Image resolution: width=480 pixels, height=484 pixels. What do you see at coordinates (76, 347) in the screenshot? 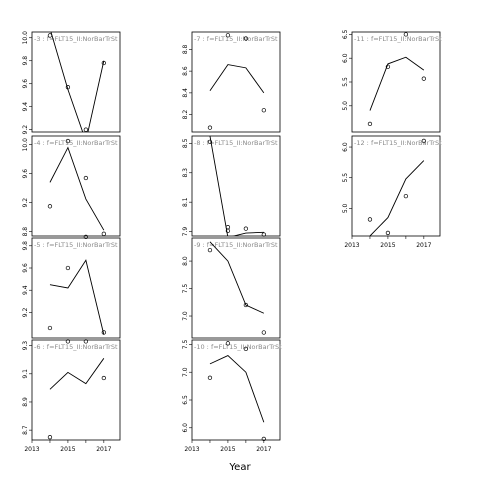
I see `panel-title: -6 : f=FLT15_II:NorBarTrSt` at bounding box center [76, 347].